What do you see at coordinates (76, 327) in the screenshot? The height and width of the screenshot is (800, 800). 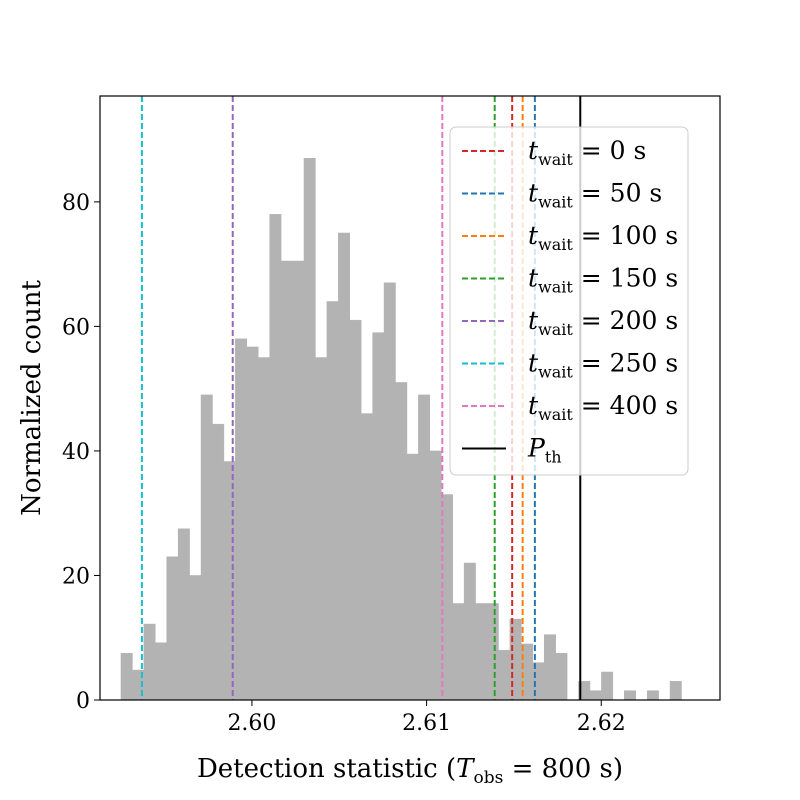 I see `y-tick-label: 60` at bounding box center [76, 327].